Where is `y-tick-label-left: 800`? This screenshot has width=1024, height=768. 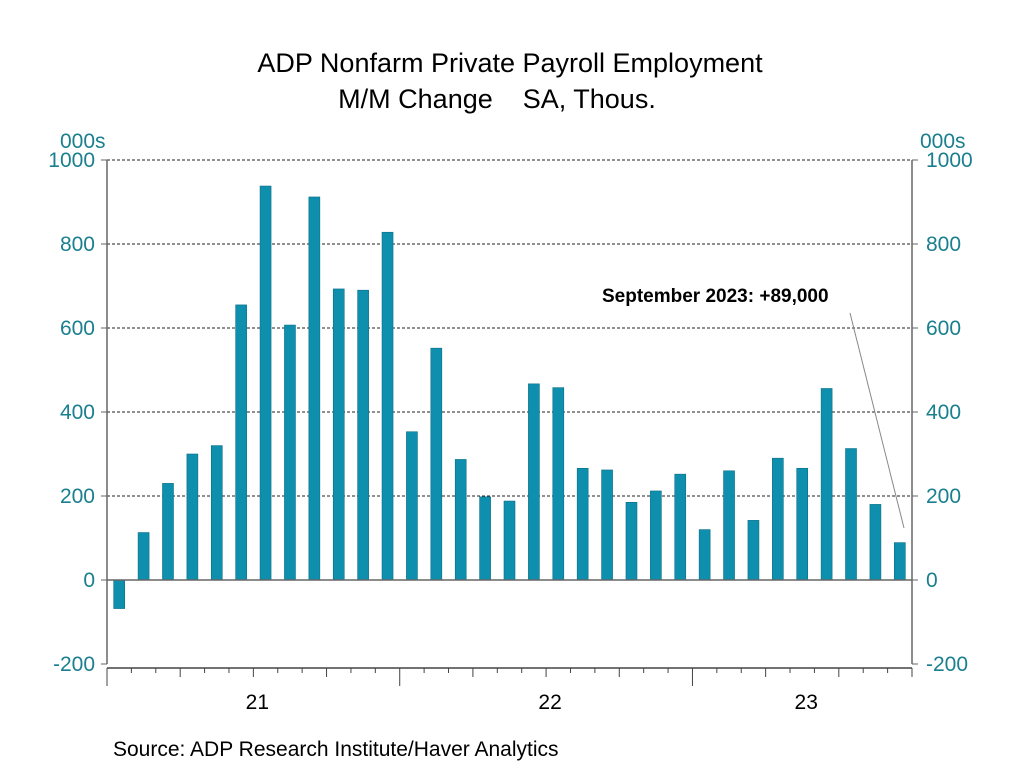 y-tick-label-left: 800 is located at coordinates (77, 244).